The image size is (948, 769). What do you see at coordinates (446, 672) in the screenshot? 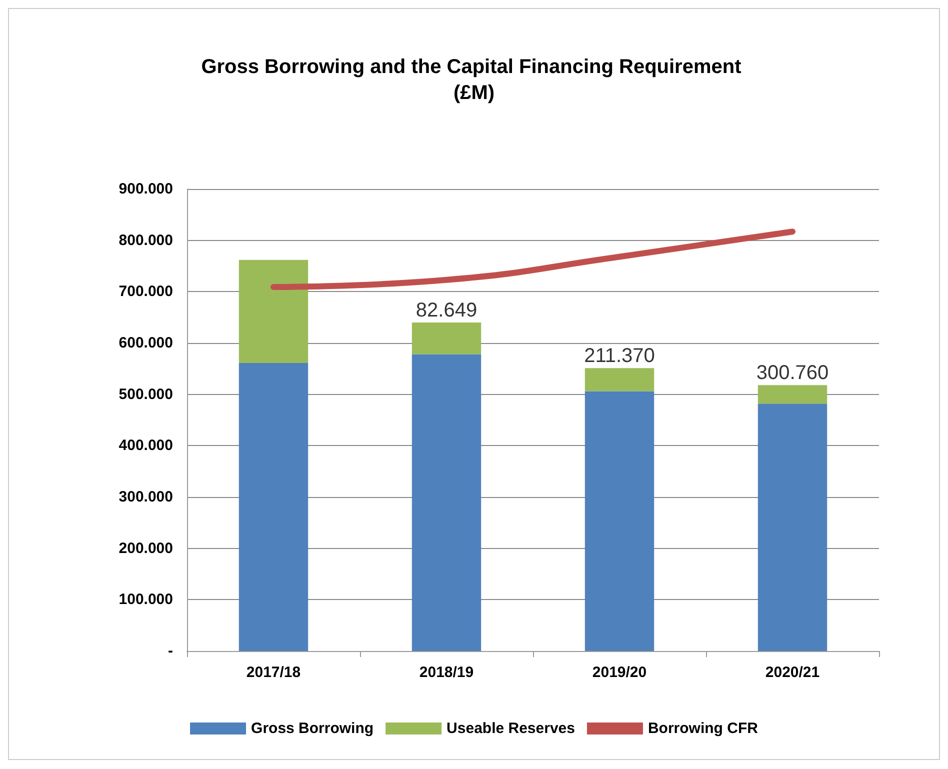
I see `x-tick-label: 2018/19` at bounding box center [446, 672].